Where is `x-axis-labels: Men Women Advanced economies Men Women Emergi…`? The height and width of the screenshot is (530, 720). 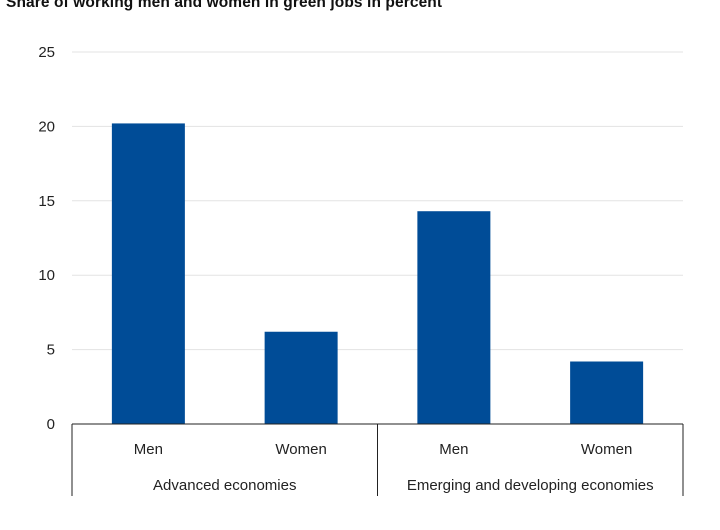
x-axis-labels: Men Women Advanced economies Men Women Emergi… is located at coordinates (394, 467).